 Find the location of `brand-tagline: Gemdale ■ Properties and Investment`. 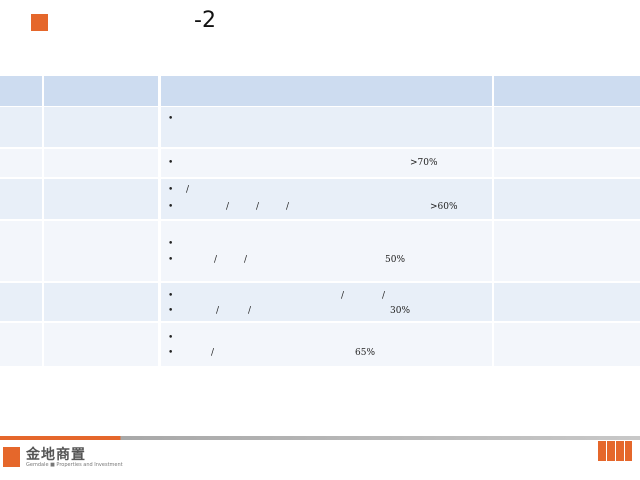

brand-tagline: Gemdale ■ Properties and Investment is located at coordinates (74, 465).